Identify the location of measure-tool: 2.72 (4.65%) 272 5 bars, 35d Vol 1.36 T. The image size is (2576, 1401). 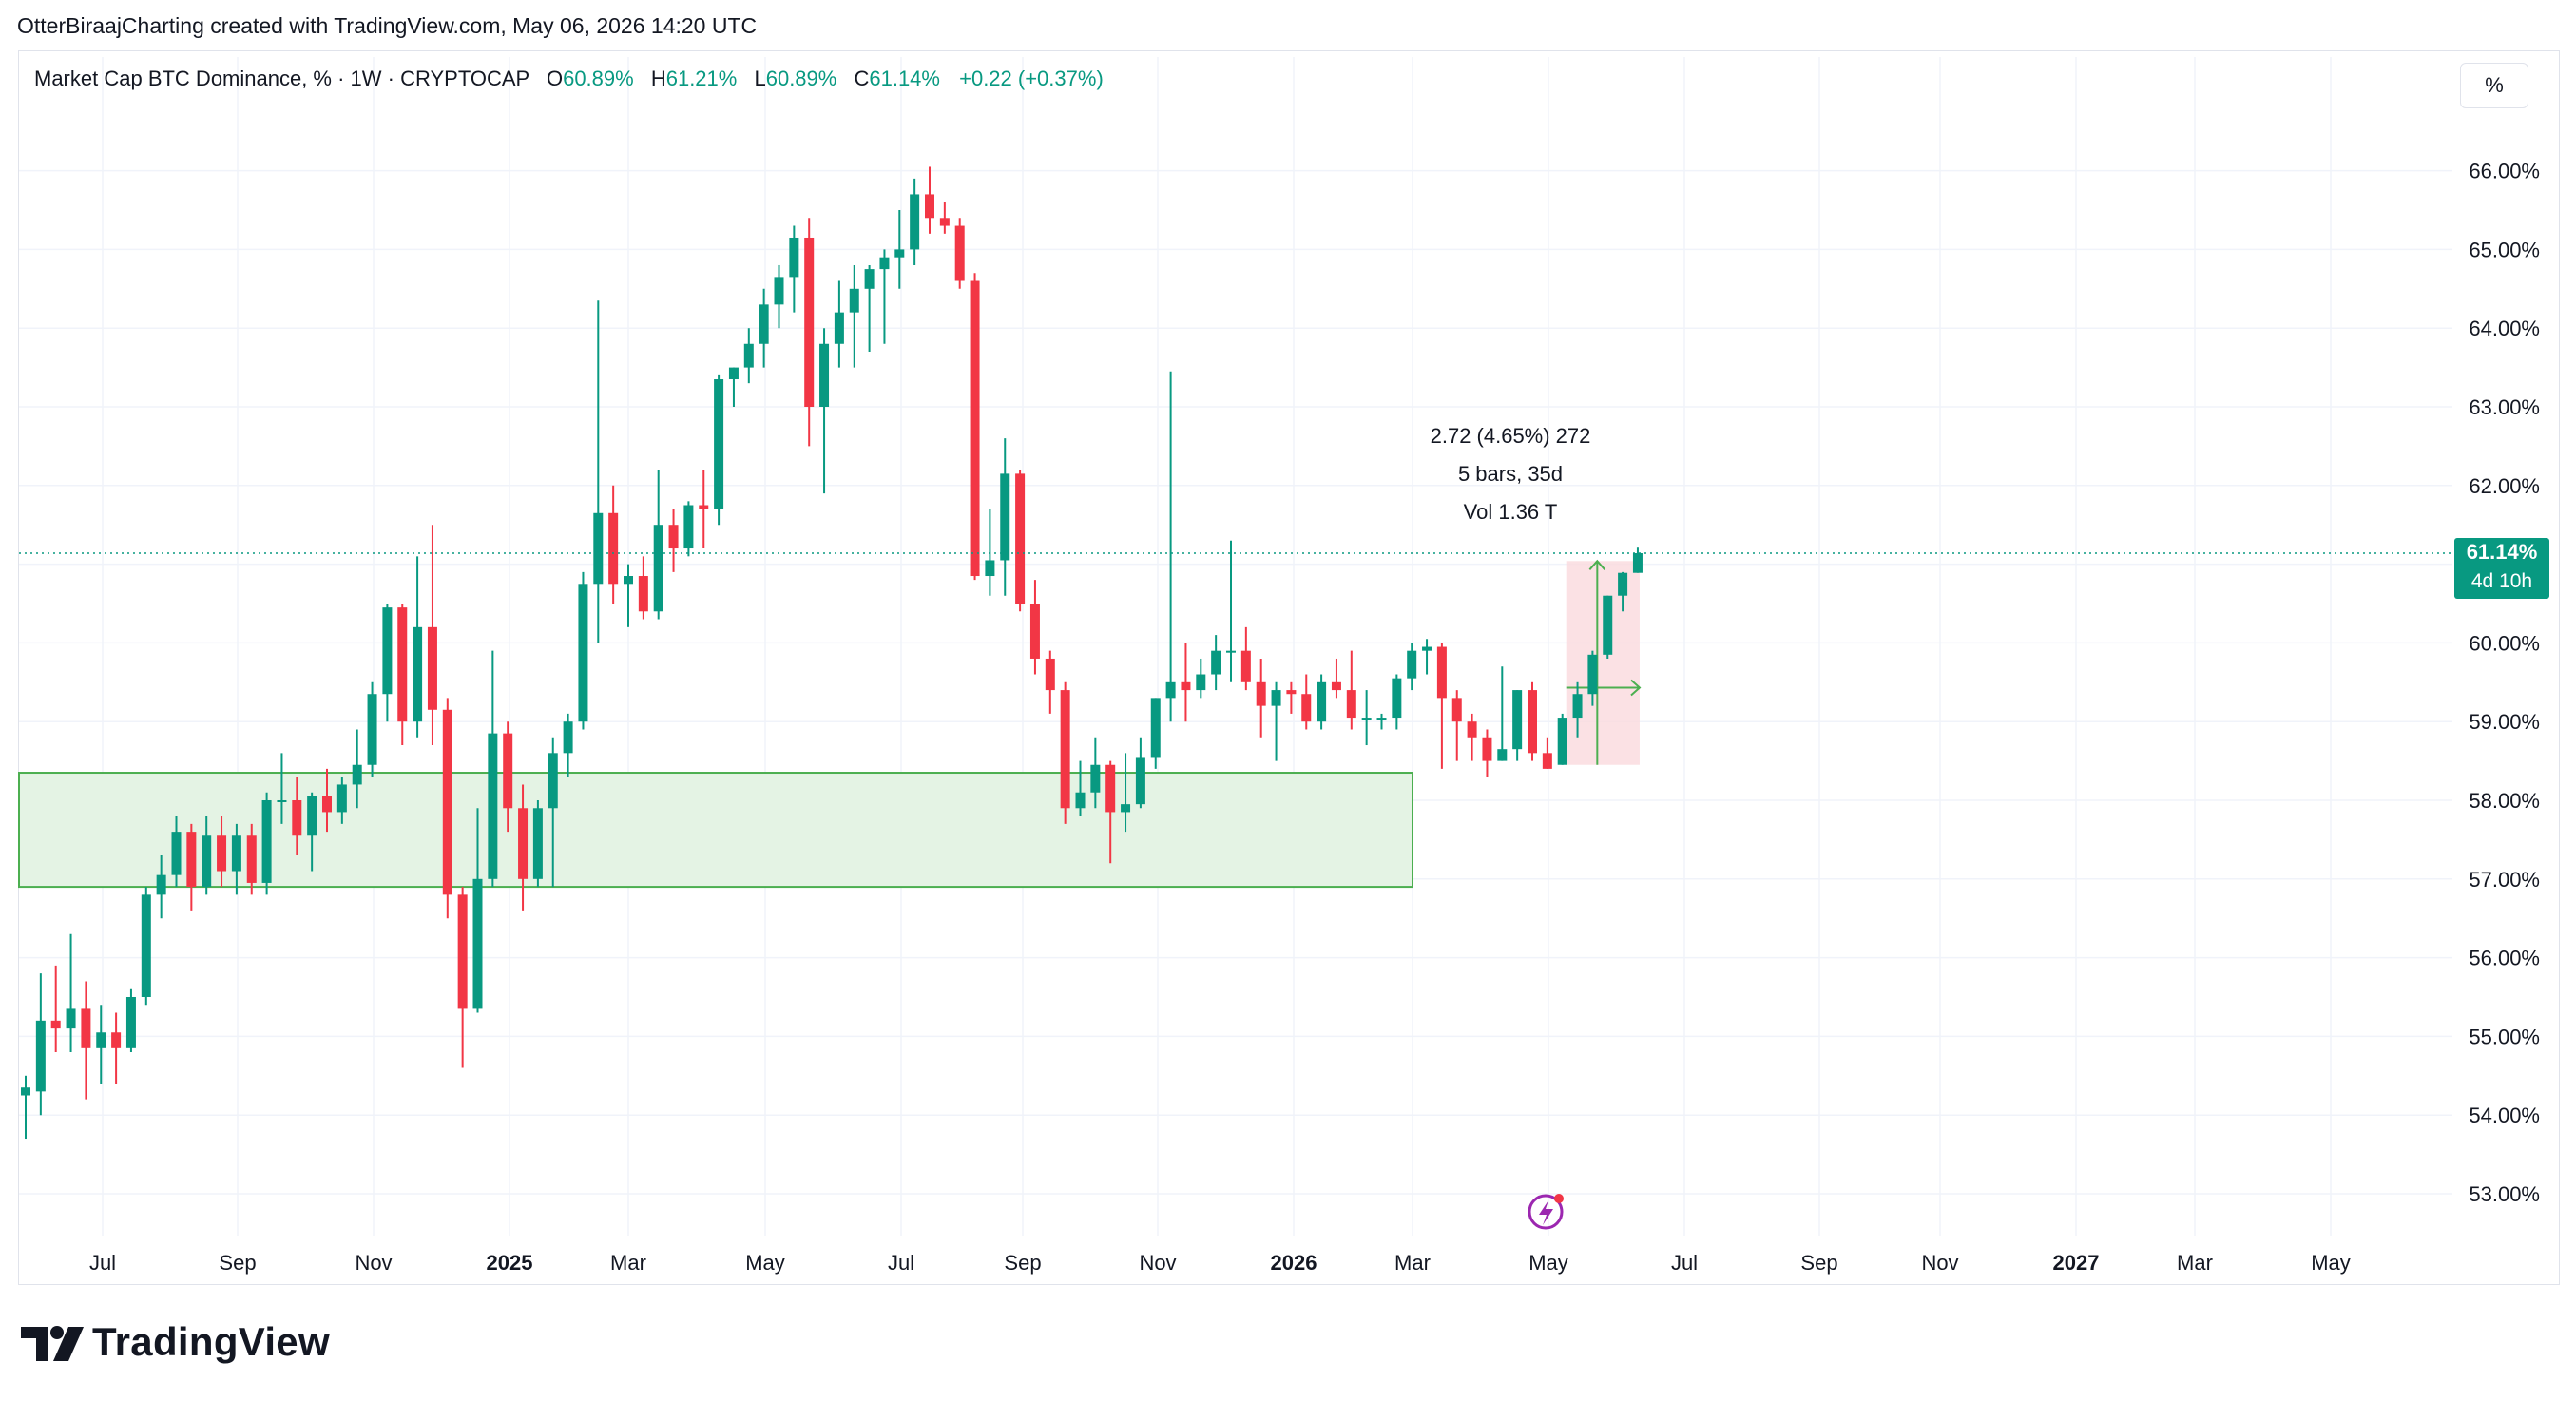
(1537, 594).